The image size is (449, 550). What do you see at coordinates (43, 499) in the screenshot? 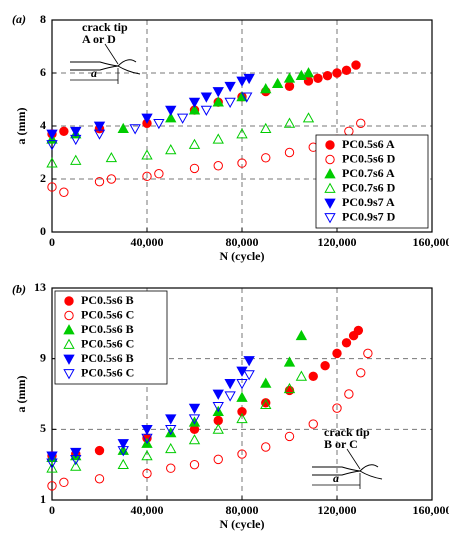
I see `y-tick-label: 1` at bounding box center [43, 499].